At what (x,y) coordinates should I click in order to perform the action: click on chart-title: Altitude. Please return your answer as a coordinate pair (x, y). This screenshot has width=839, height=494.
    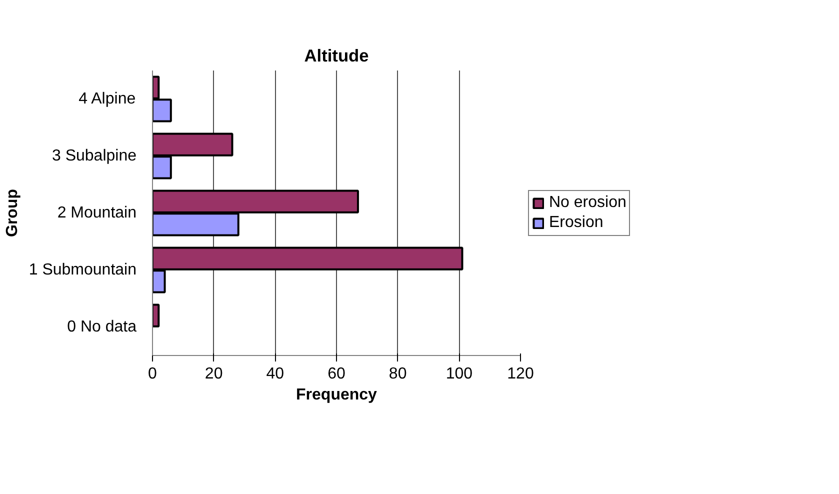
    Looking at the image, I should click on (337, 56).